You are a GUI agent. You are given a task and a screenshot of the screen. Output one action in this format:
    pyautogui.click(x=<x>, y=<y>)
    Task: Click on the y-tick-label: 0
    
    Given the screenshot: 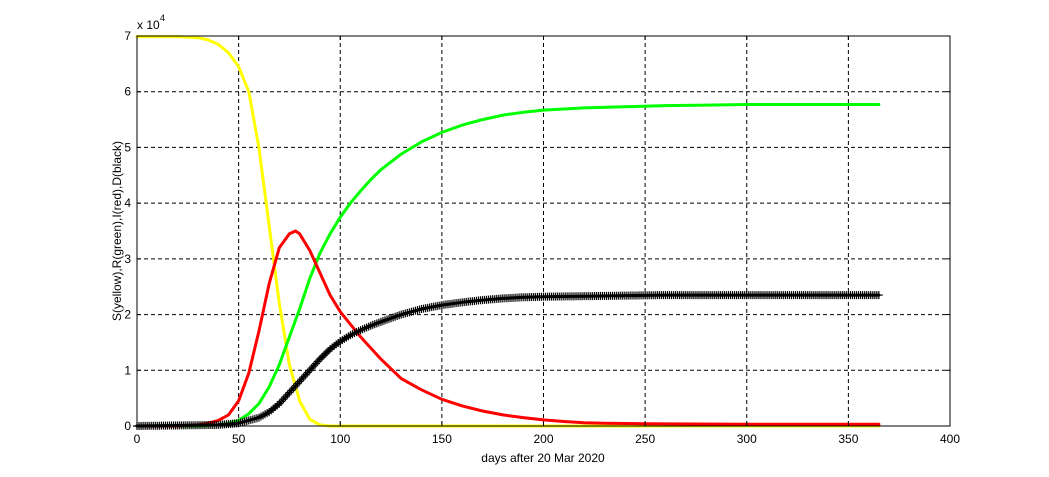 What is the action you would take?
    pyautogui.click(x=127, y=426)
    